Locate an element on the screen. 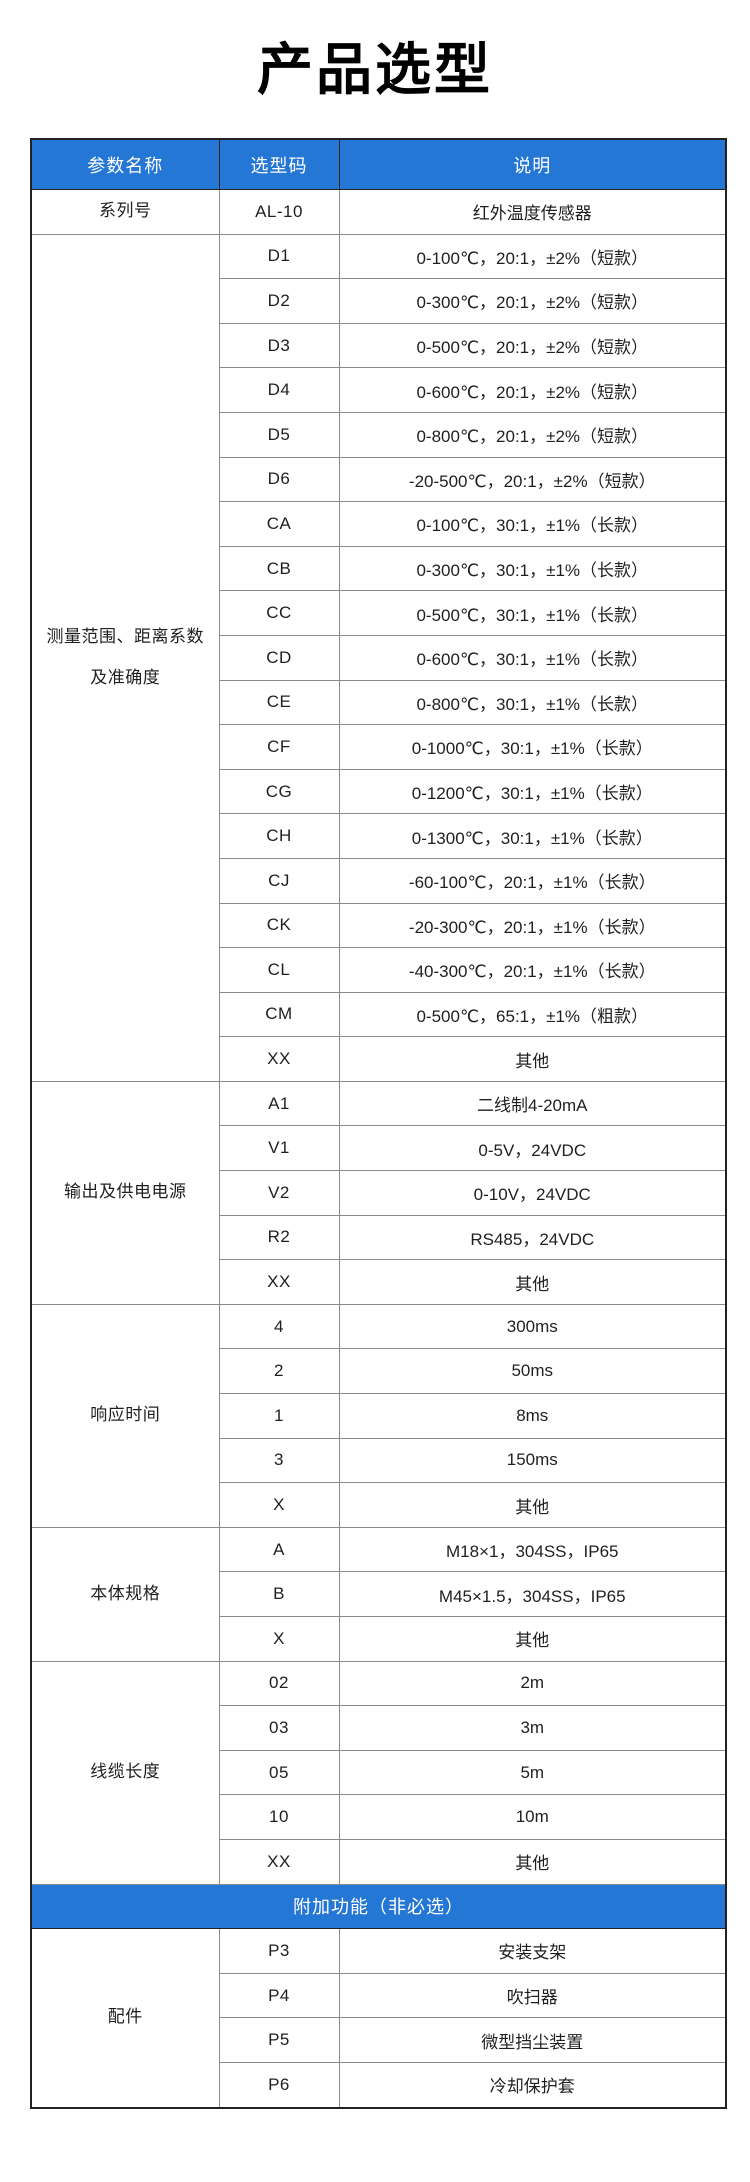 The width and height of the screenshot is (750, 2182). page-title: 产品选型 is located at coordinates (375, 69).